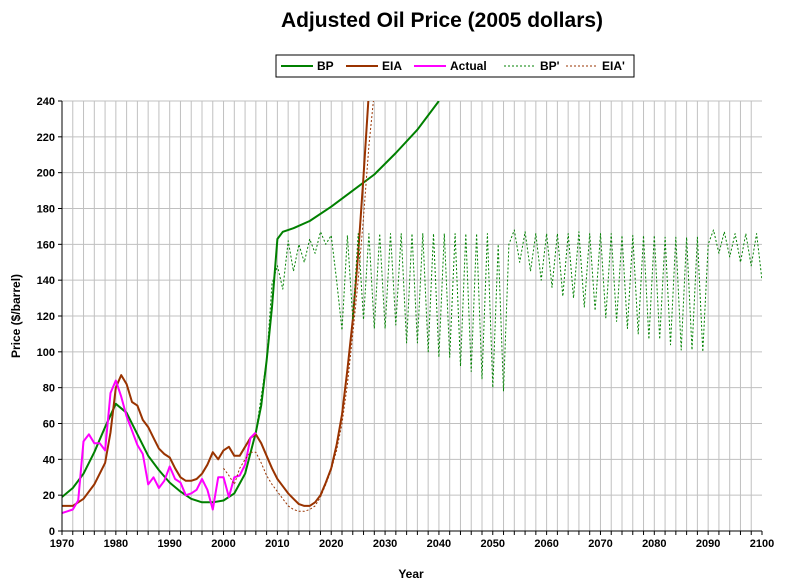  Describe the element at coordinates (600, 544) in the screenshot. I see `x-tick-label: 2070` at that location.